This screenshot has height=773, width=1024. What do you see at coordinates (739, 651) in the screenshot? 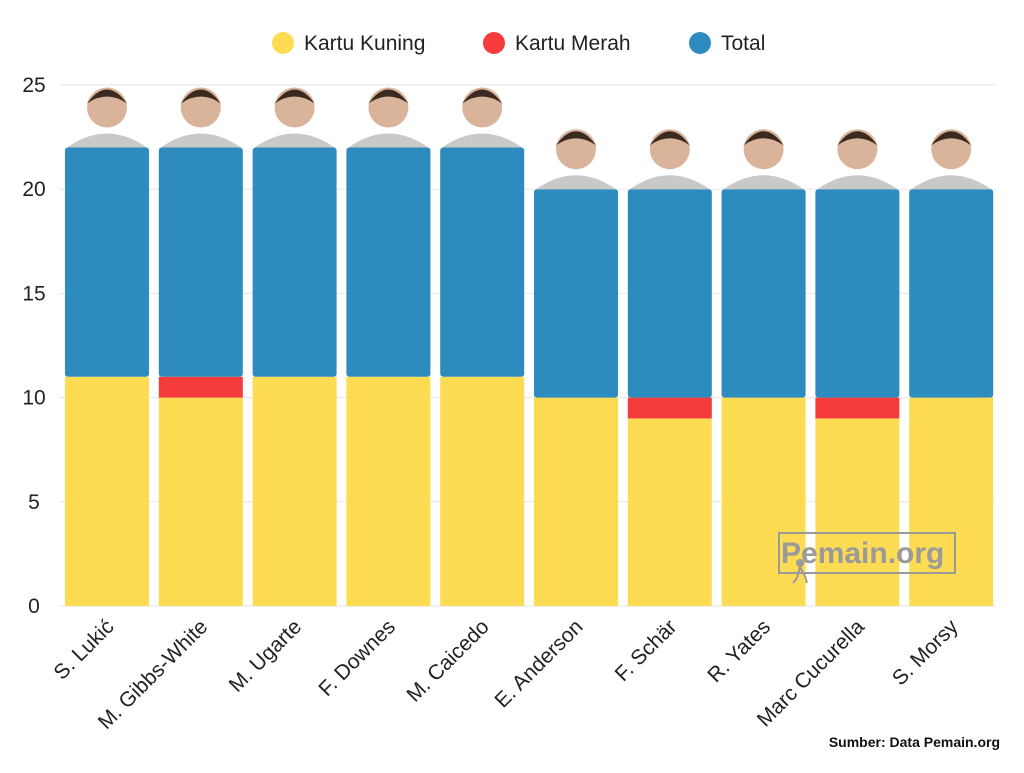
I see `x-tick-label: R. Yates` at bounding box center [739, 651].